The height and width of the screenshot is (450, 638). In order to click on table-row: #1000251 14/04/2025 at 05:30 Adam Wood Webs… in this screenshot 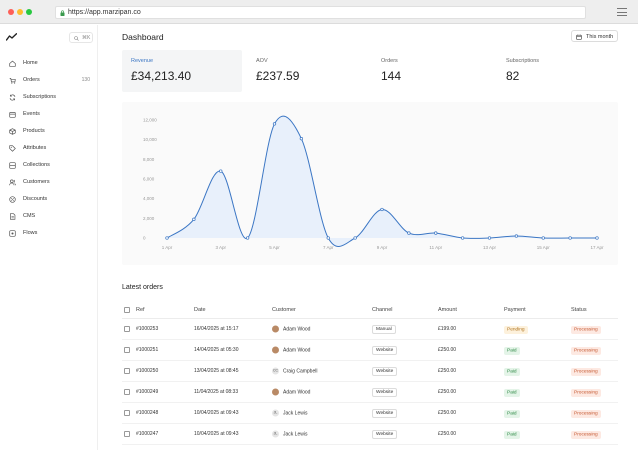, I will do `click(370, 350)`.